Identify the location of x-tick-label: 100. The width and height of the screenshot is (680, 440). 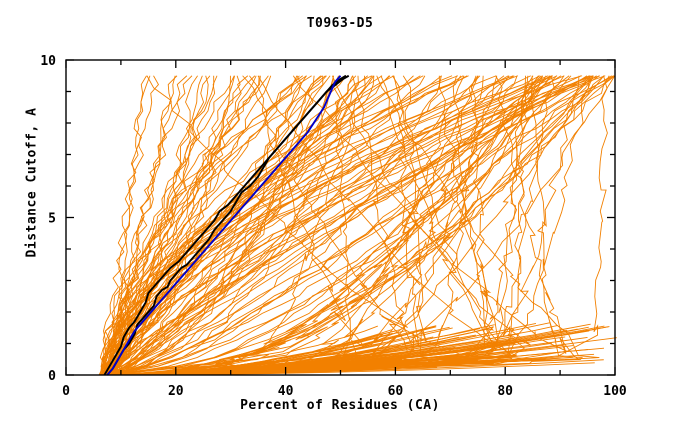
(615, 391).